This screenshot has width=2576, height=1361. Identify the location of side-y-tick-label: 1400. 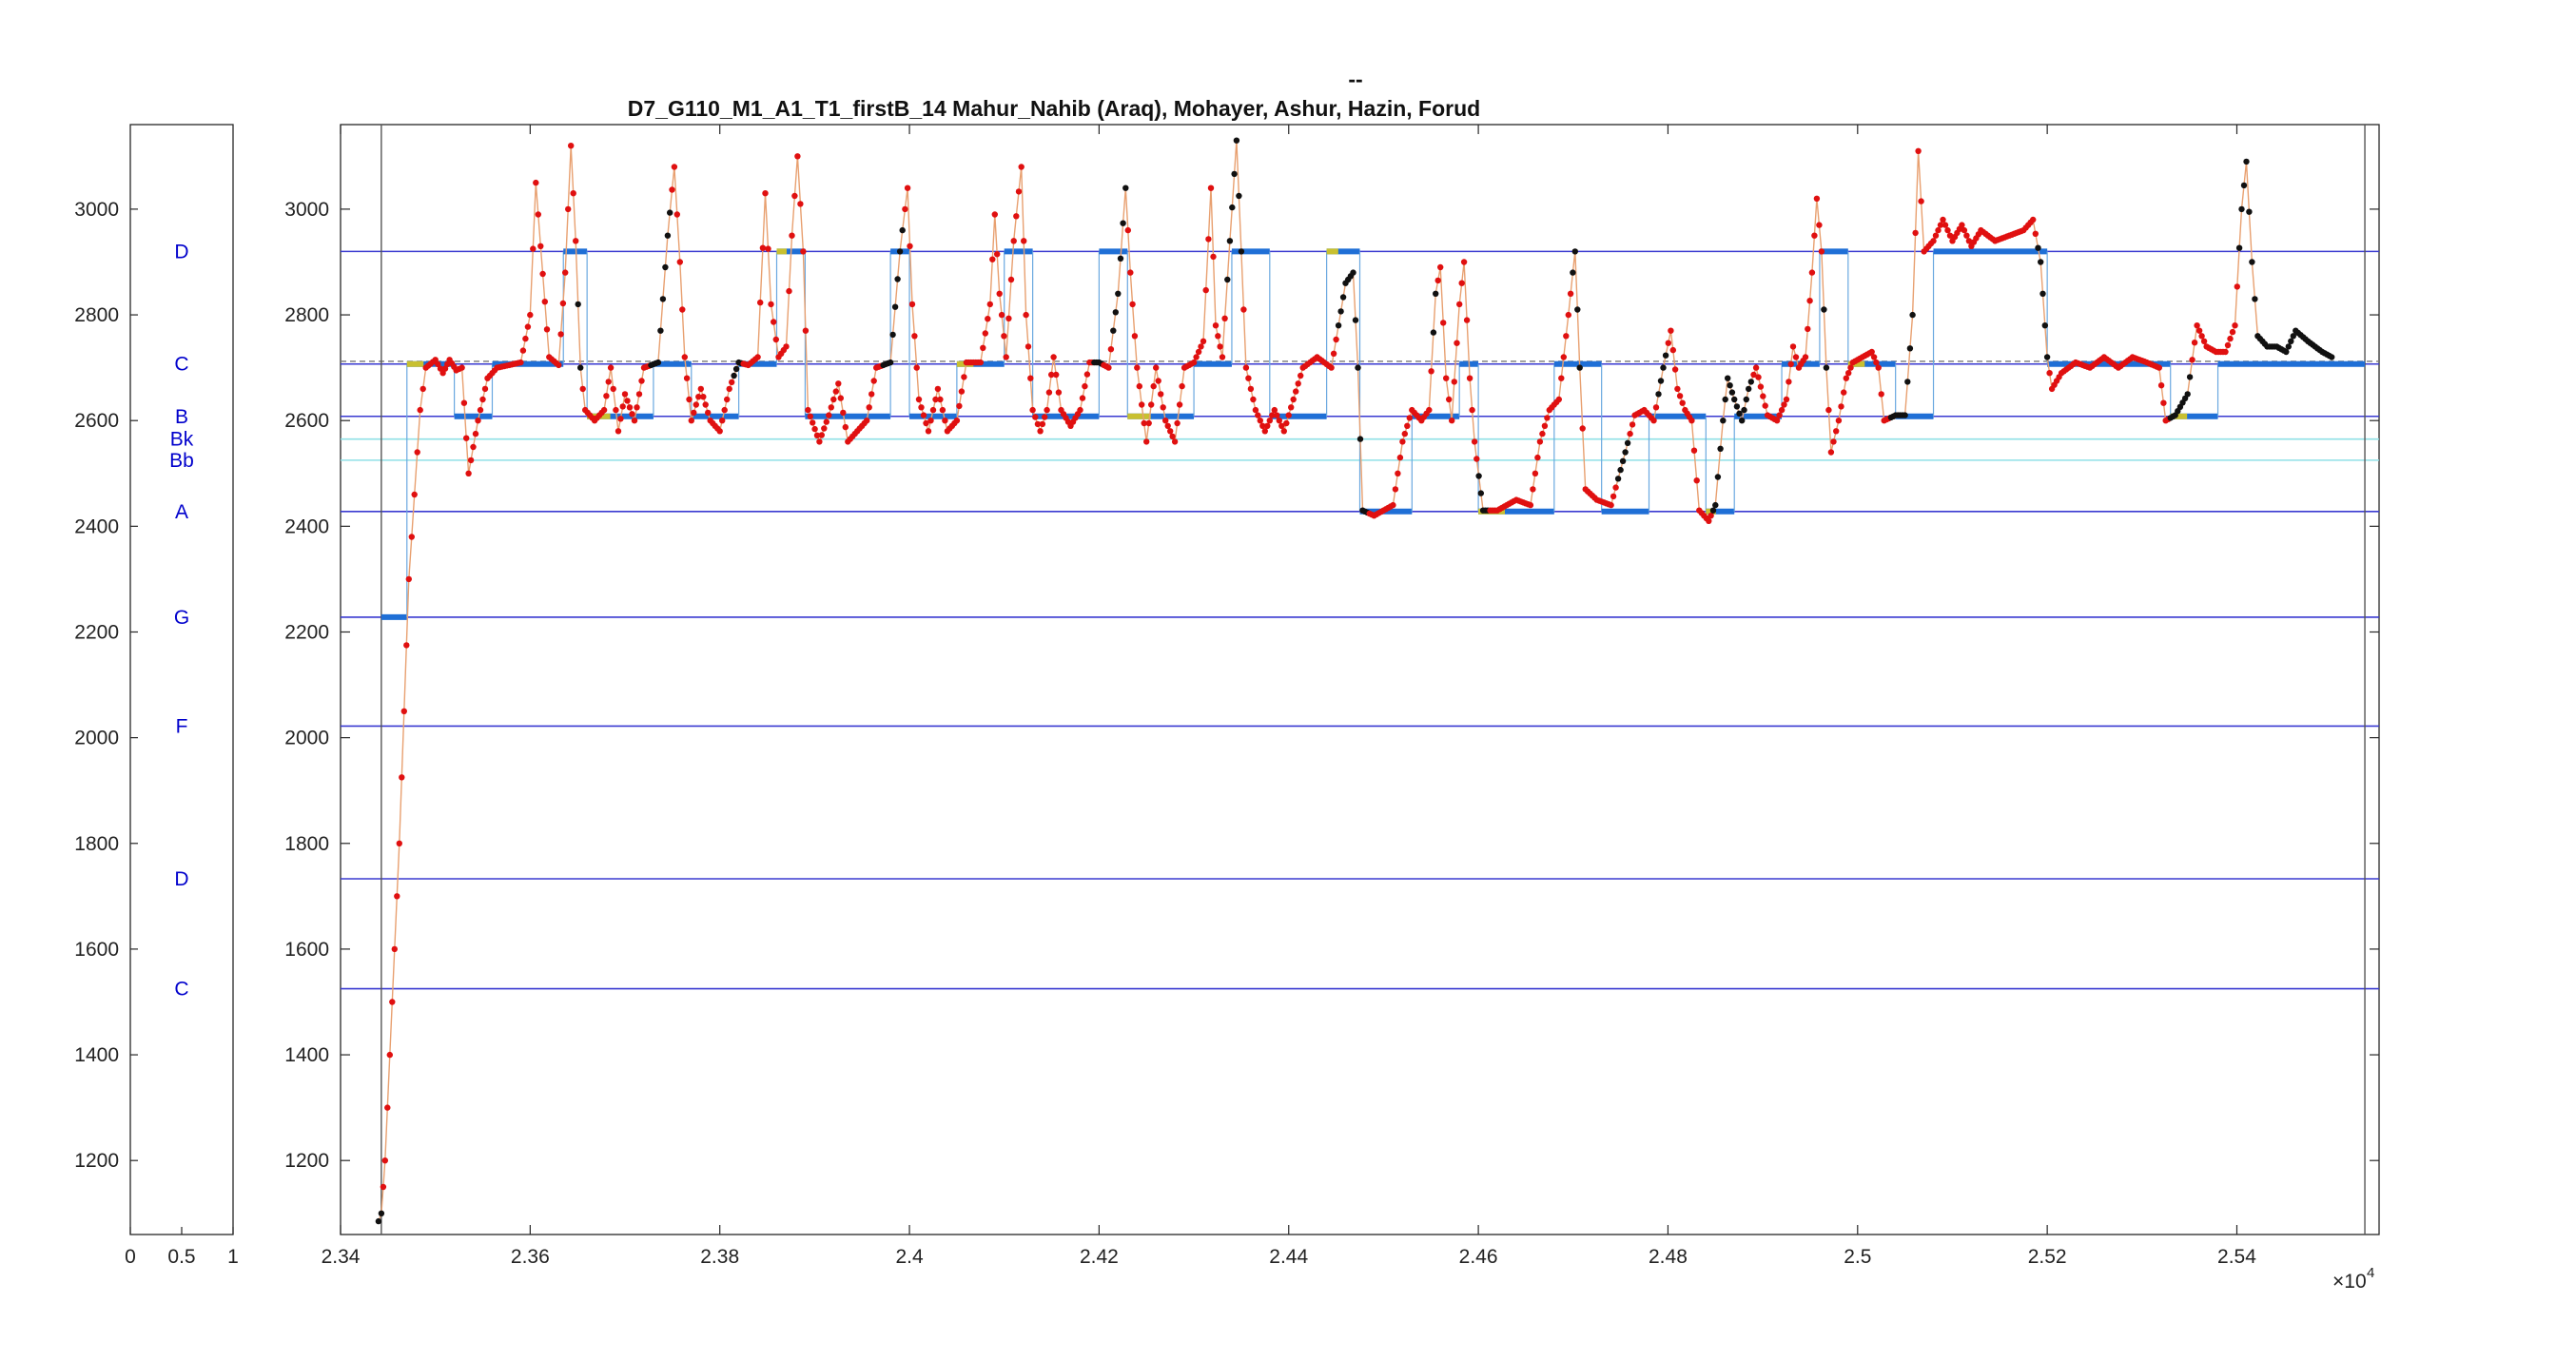
(97, 1055).